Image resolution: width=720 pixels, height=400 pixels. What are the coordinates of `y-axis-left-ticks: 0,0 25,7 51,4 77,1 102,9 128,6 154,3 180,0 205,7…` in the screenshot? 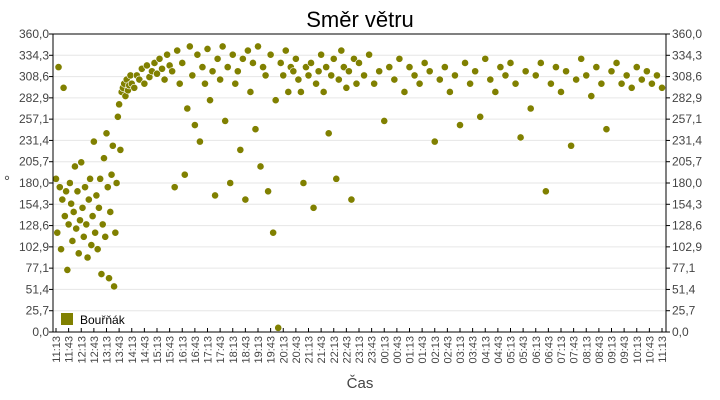 It's located at (36, 183).